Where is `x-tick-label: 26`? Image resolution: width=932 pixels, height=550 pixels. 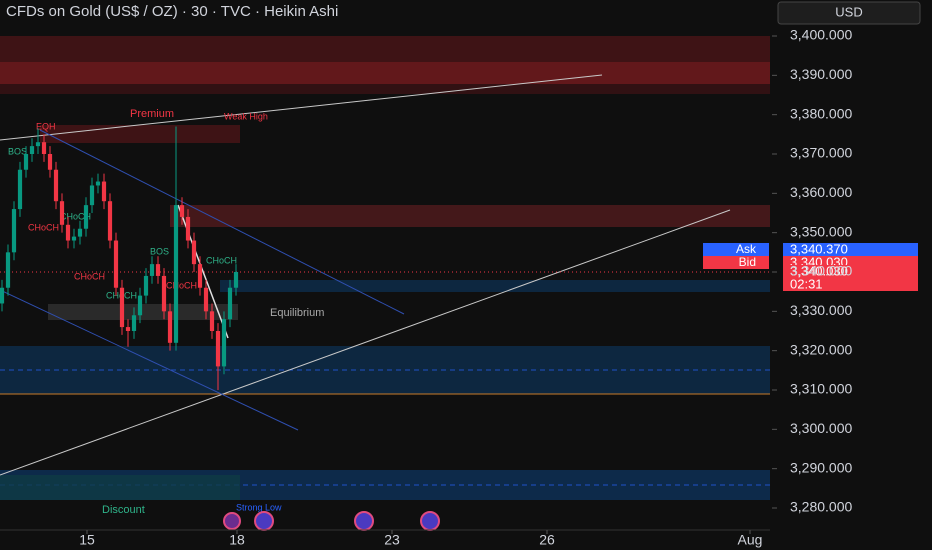 x-tick-label: 26 is located at coordinates (547, 540).